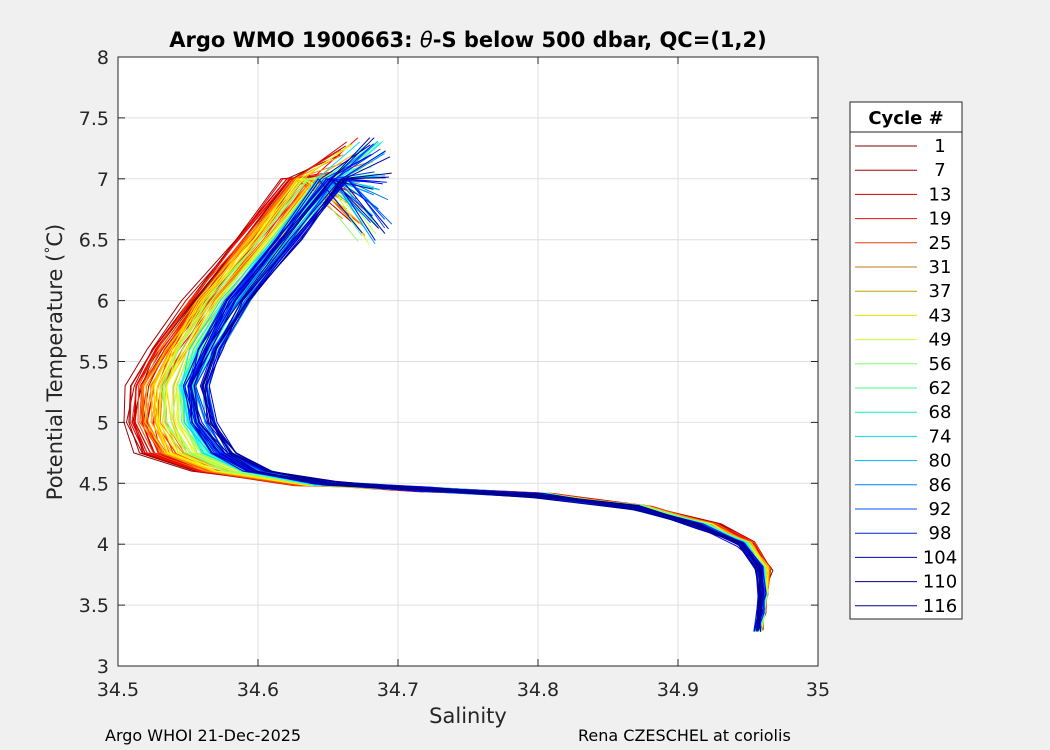 This screenshot has height=750, width=1050. Describe the element at coordinates (678, 690) in the screenshot. I see `x-tick-label: 34.9` at that location.